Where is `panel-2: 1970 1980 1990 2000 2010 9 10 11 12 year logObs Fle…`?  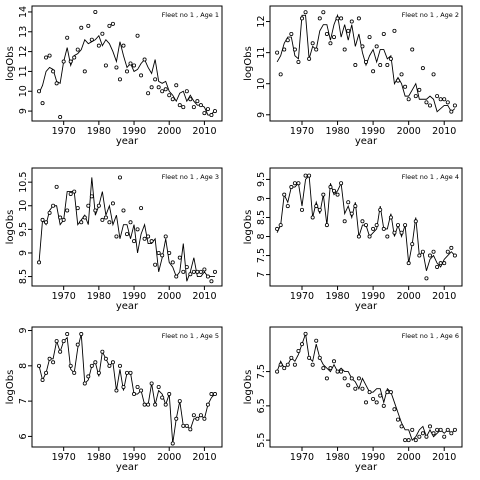 panel-2: 1970 1980 1990 2000 2010 9 10 11 12 year logObs Fle… is located at coordinates (353, 76).